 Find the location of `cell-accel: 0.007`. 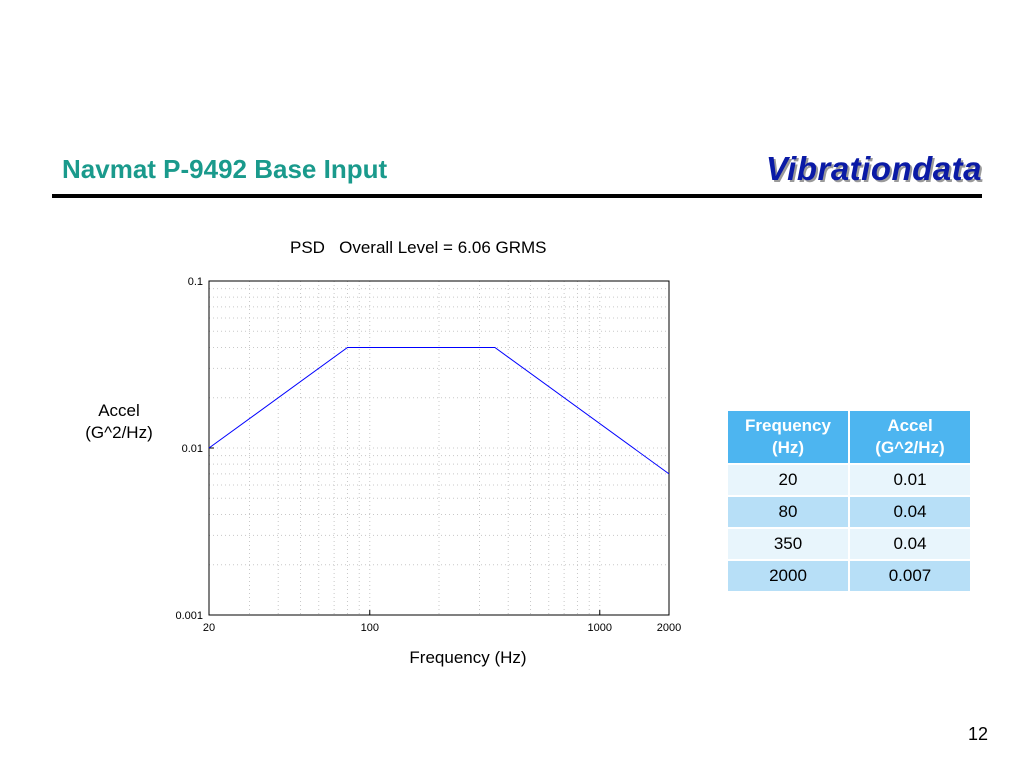

cell-accel: 0.007 is located at coordinates (910, 576).